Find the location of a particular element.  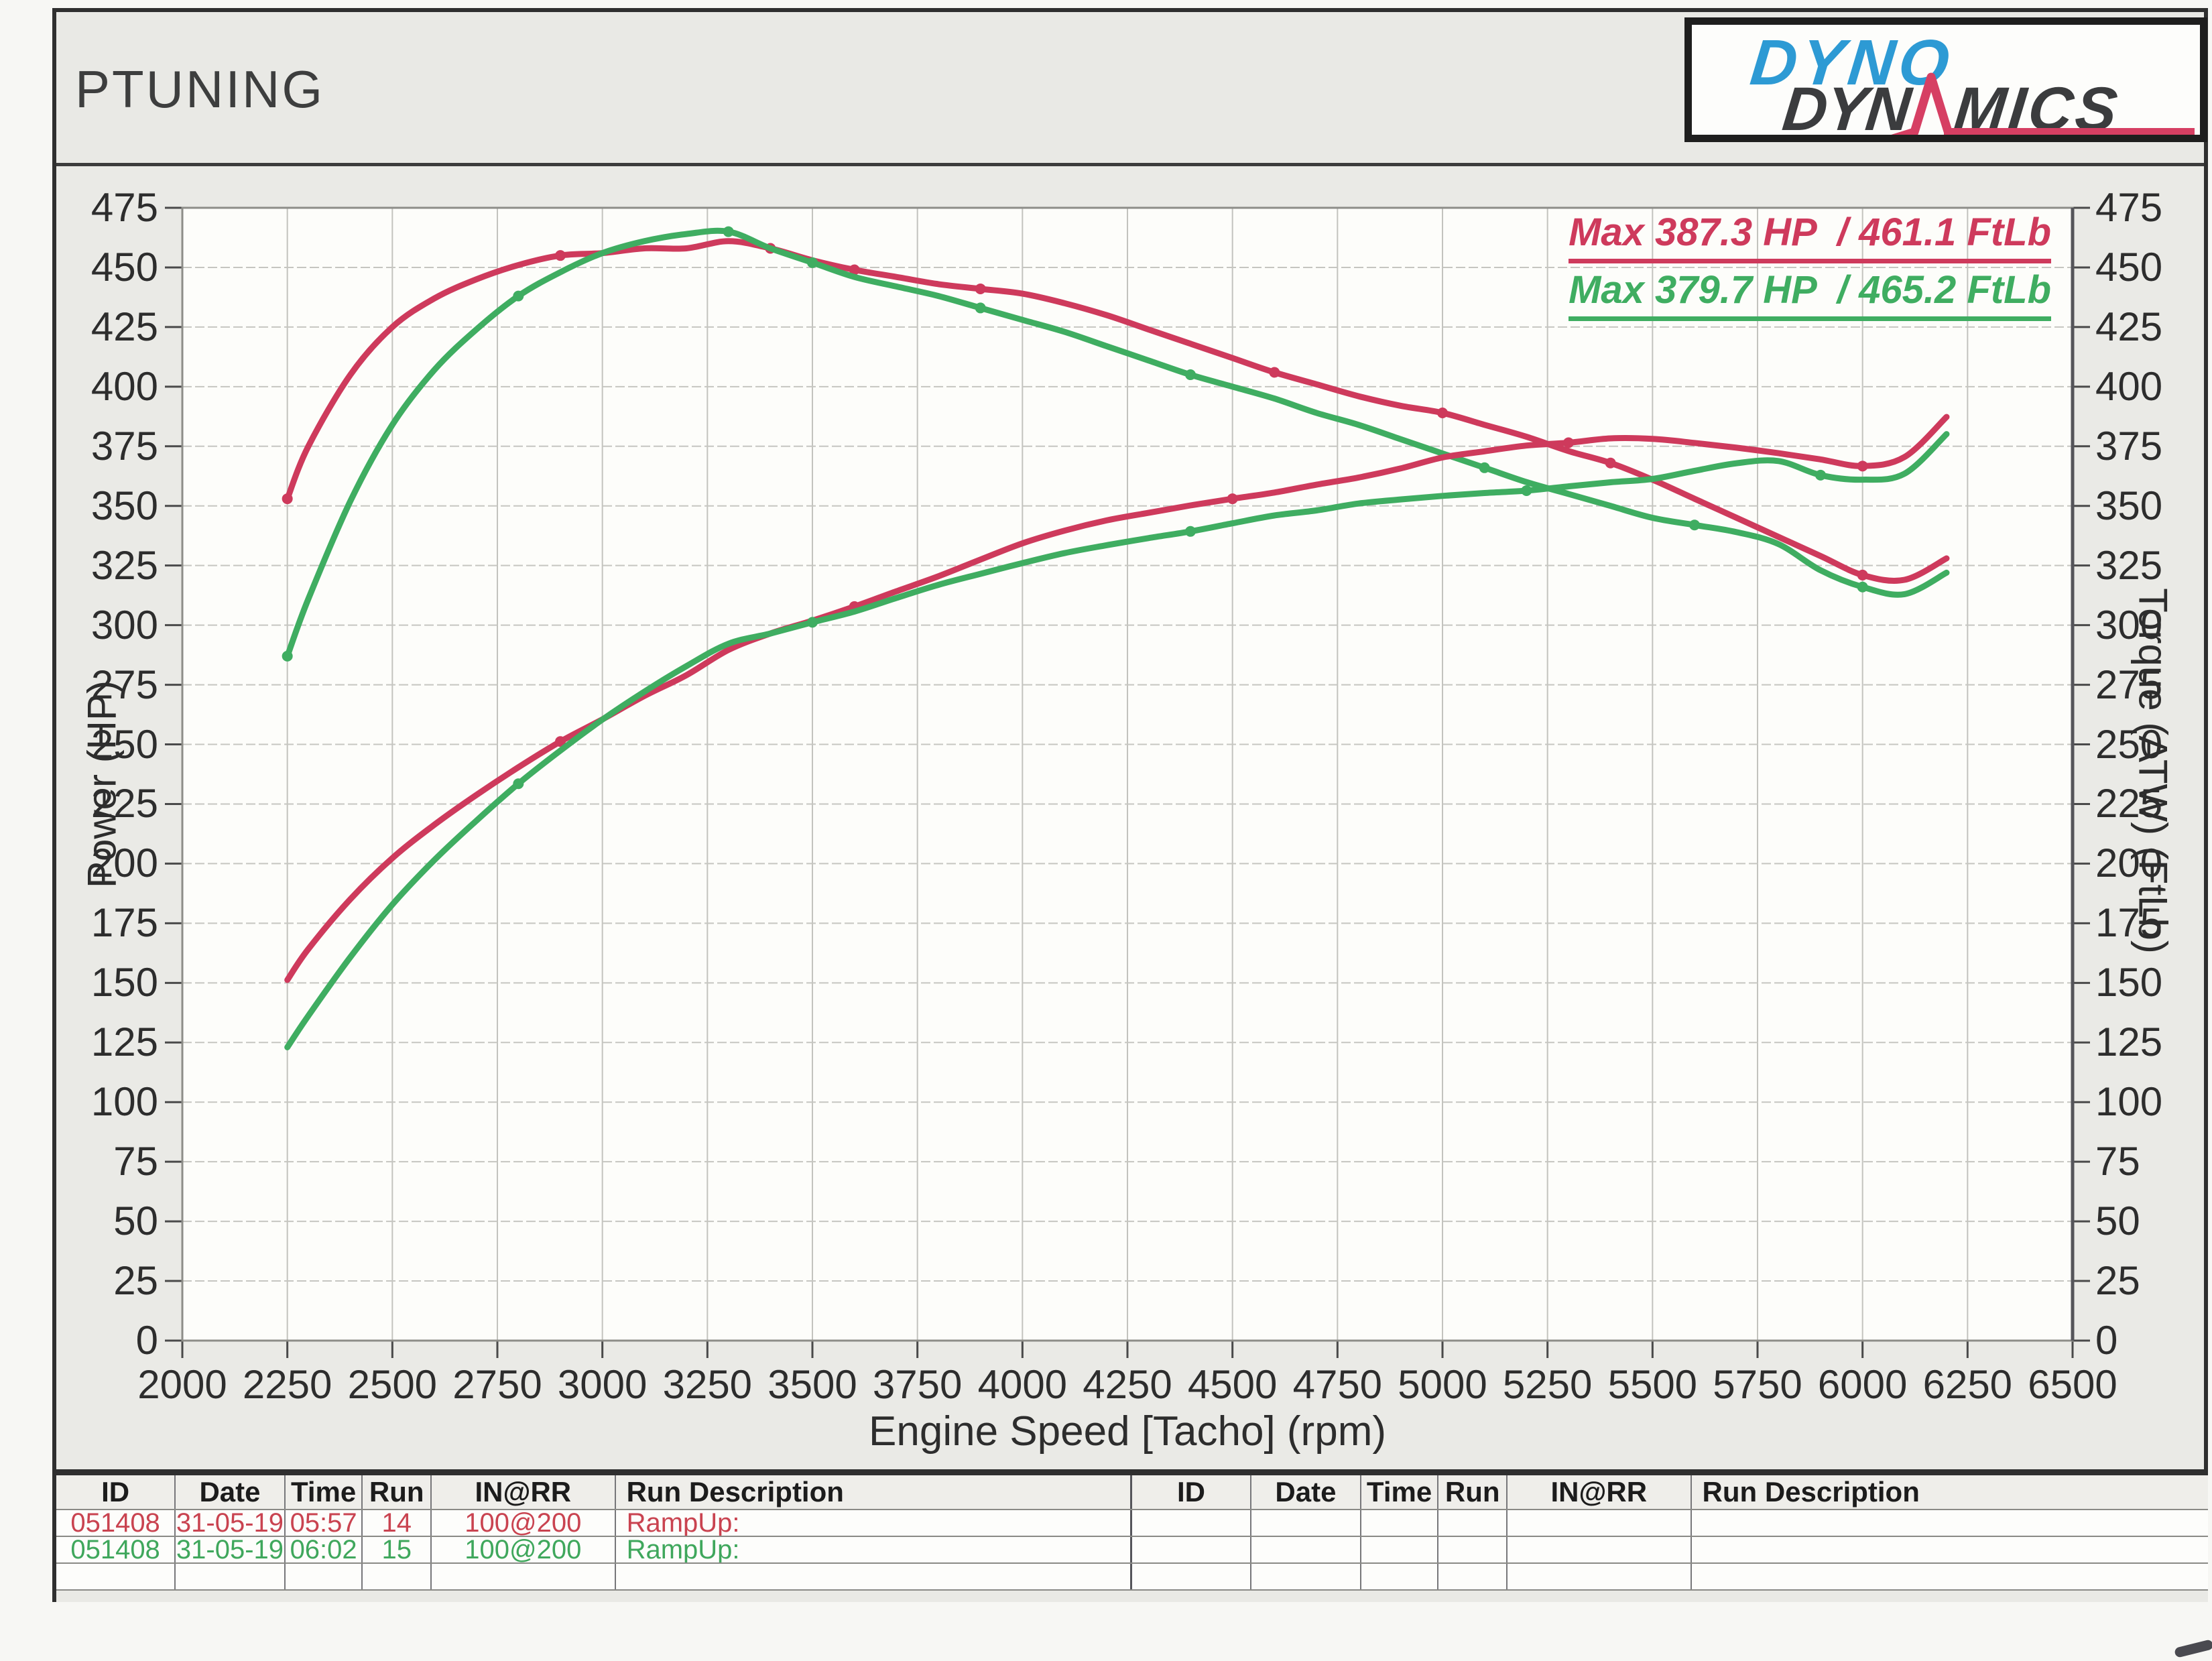

y-tick-label-right: 150 is located at coordinates (2129, 982).